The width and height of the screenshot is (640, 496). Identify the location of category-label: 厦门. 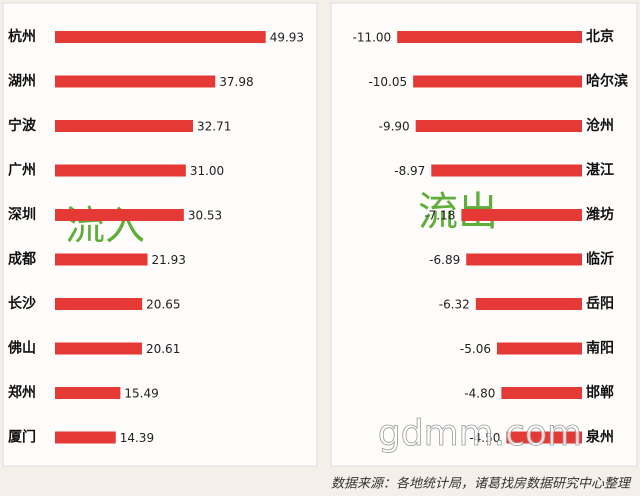
(22, 437).